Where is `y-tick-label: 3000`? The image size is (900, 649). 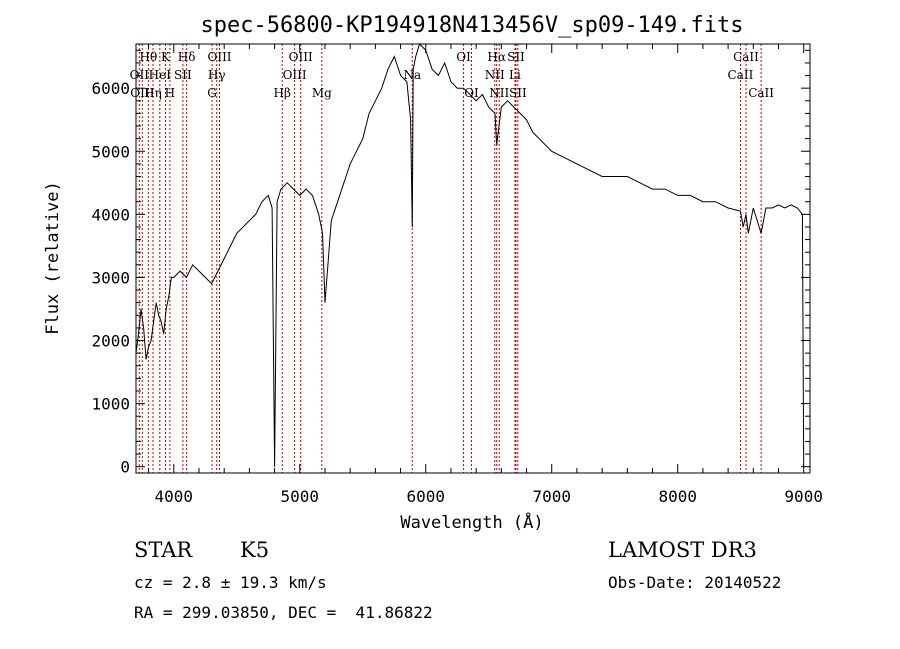 y-tick-label: 3000 is located at coordinates (110, 277).